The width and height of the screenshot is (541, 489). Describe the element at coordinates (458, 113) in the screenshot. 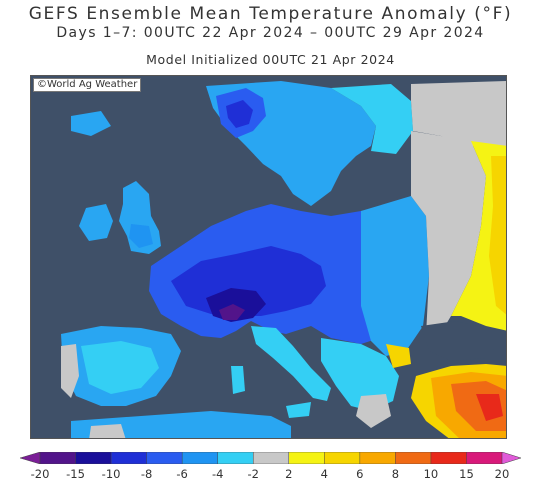

I see `northeast-gray` at that location.